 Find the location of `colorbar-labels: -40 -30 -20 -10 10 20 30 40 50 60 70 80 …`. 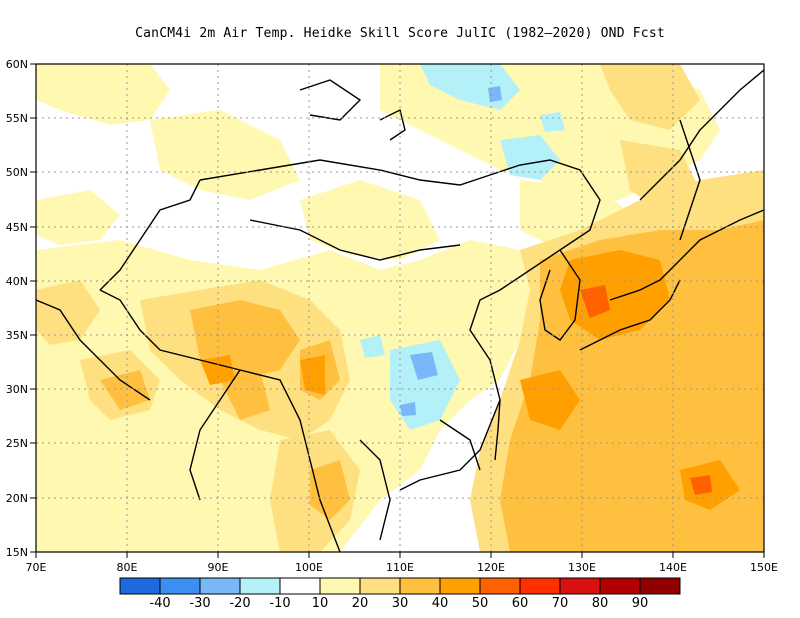

colorbar-labels: -40 -30 -20 -10 10 20 30 40 50 60 70 80 … is located at coordinates (398, 603).